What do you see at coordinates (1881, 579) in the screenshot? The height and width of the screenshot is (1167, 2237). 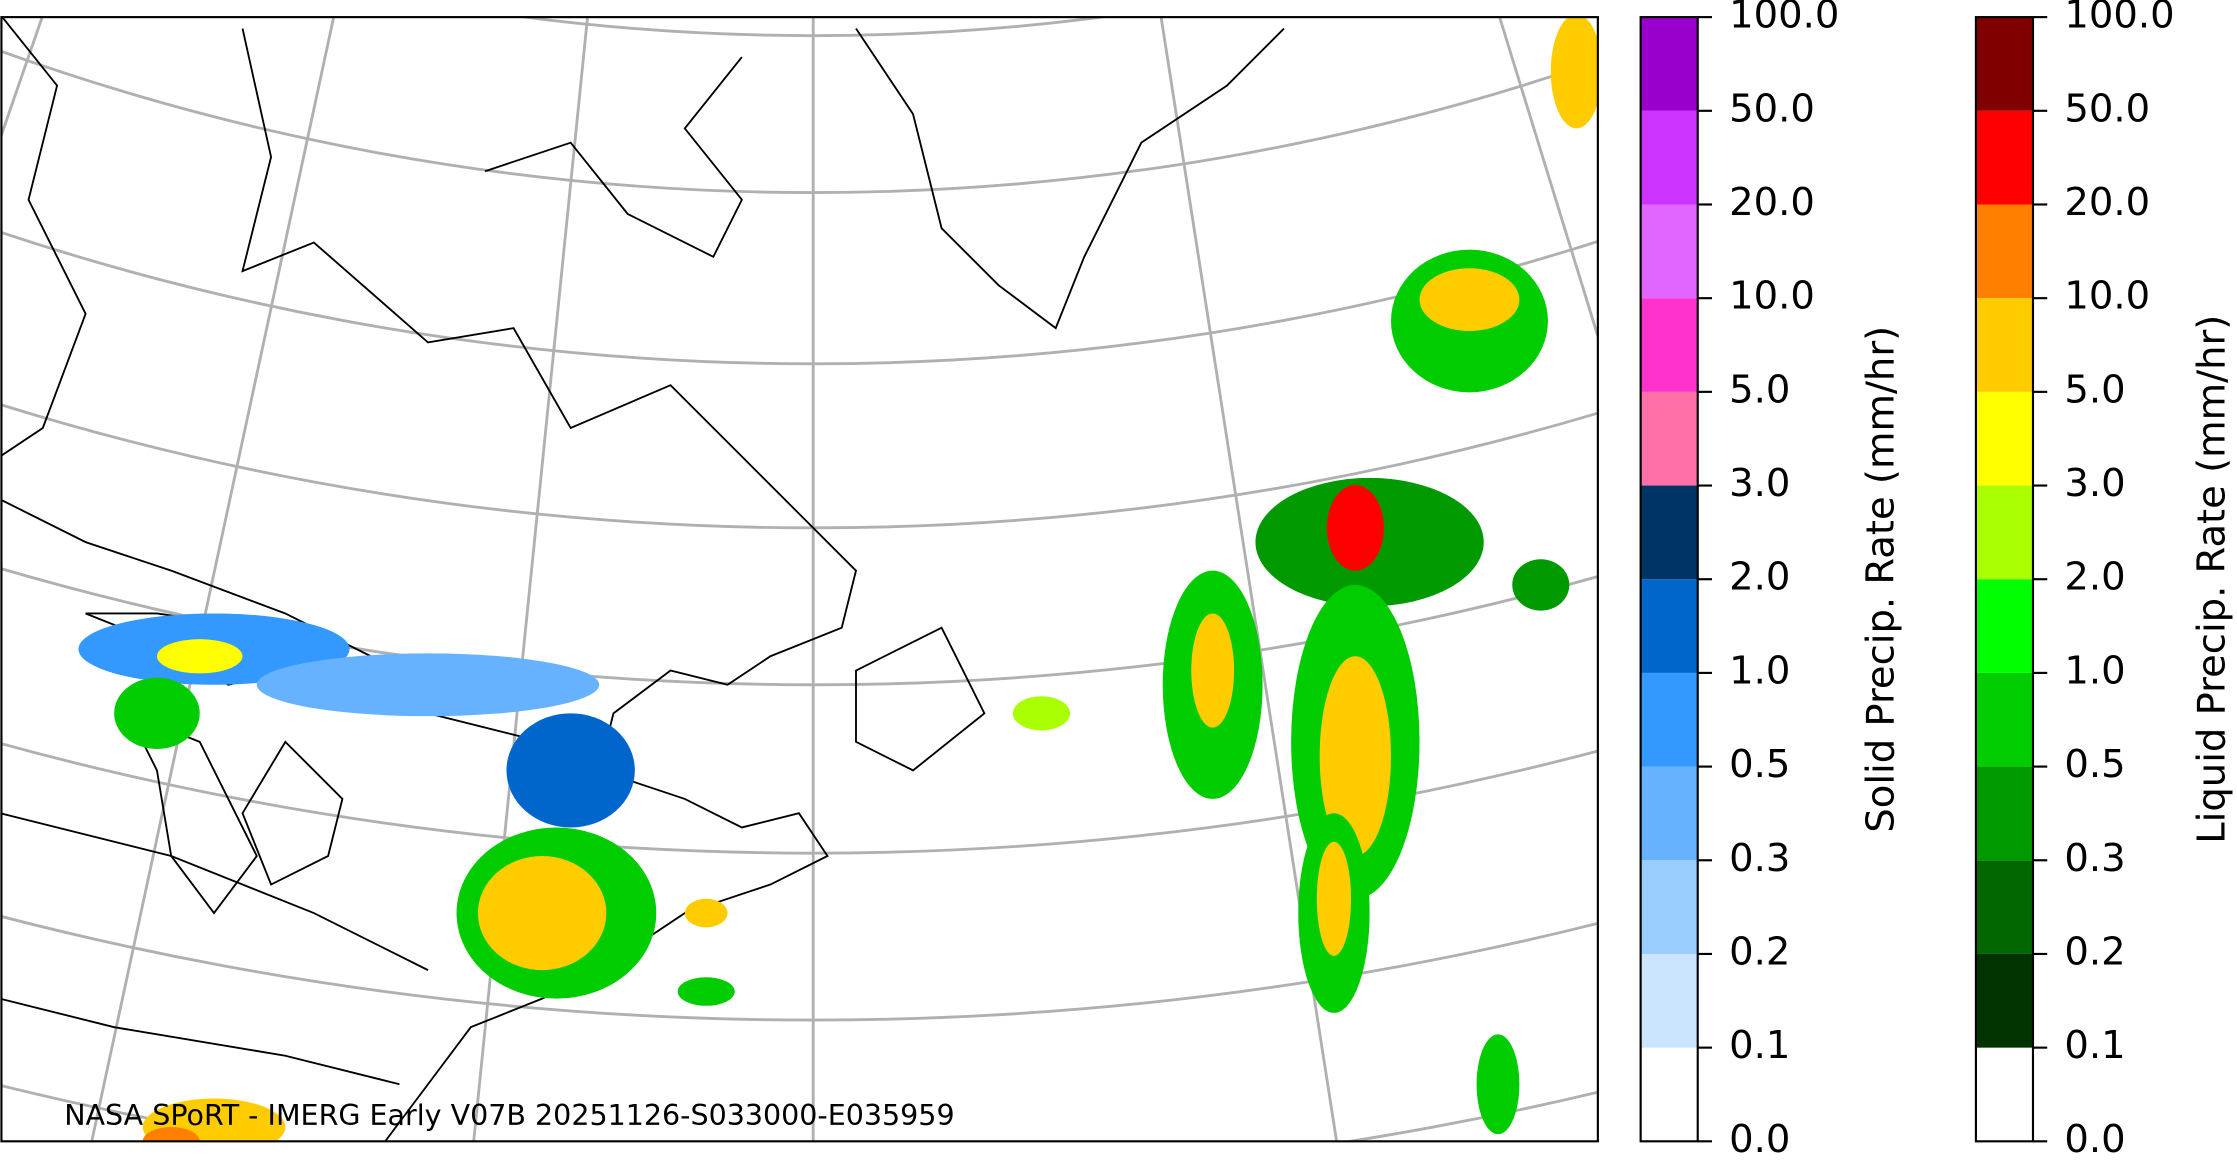 I see `colorbar-label: Solid Precip. Rate (mm/hr)` at bounding box center [1881, 579].